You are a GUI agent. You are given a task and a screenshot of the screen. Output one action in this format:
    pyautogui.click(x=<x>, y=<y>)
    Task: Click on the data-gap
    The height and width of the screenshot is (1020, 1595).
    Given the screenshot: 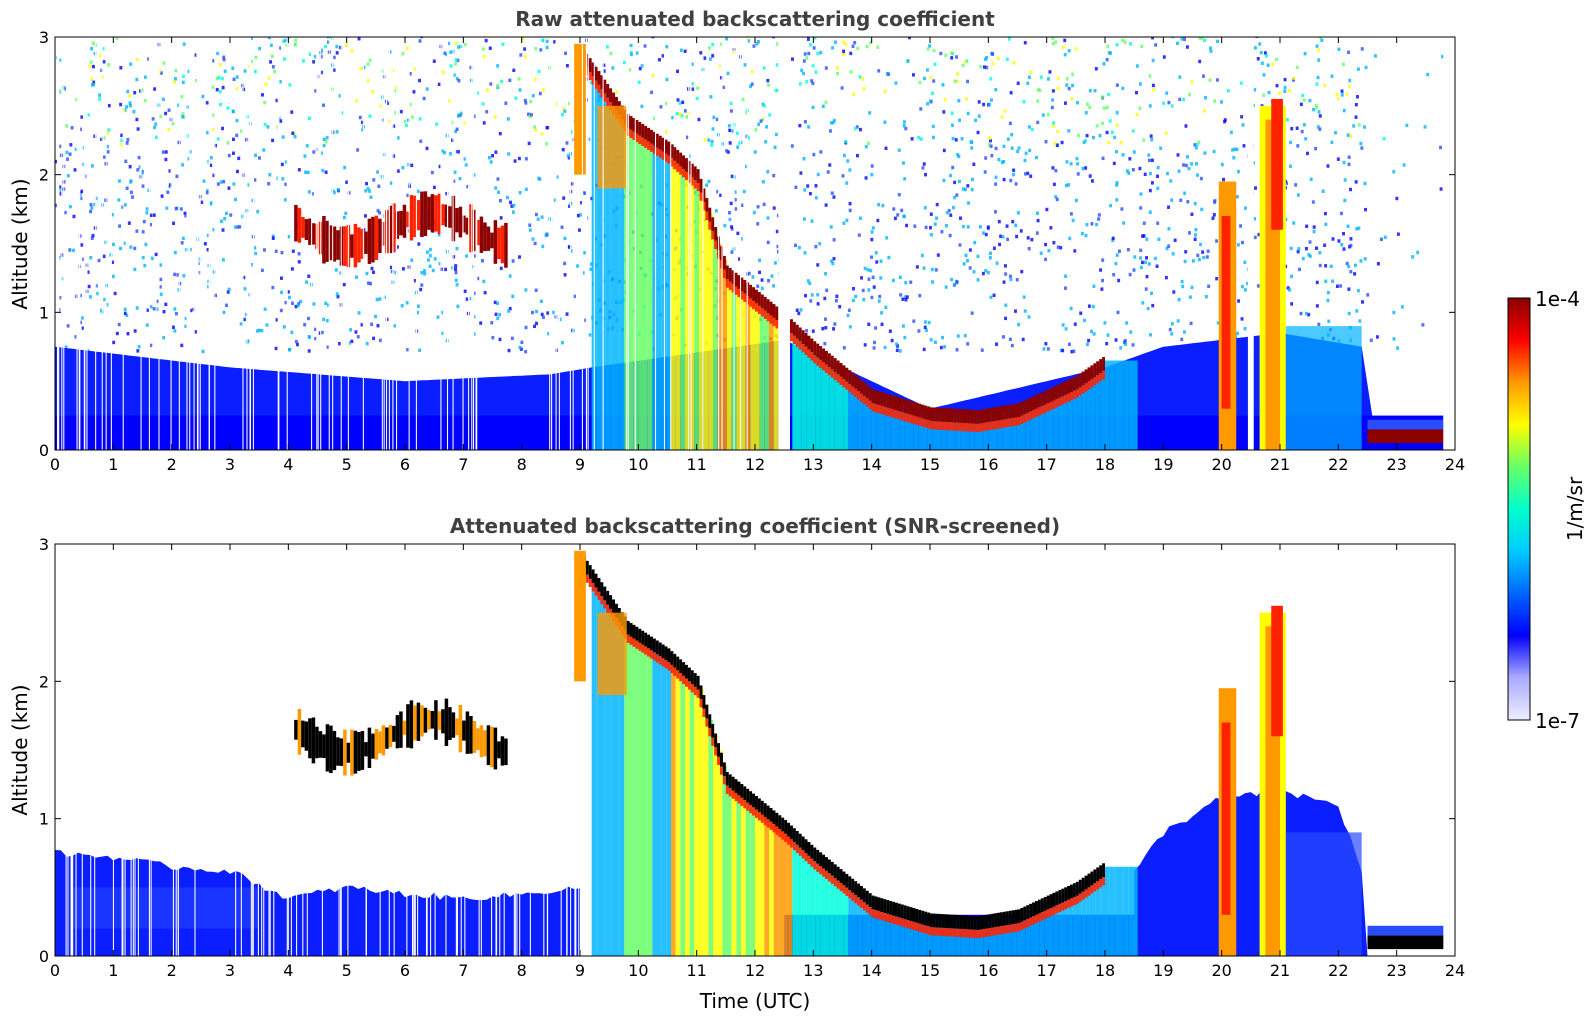 What is the action you would take?
    pyautogui.click(x=784, y=243)
    